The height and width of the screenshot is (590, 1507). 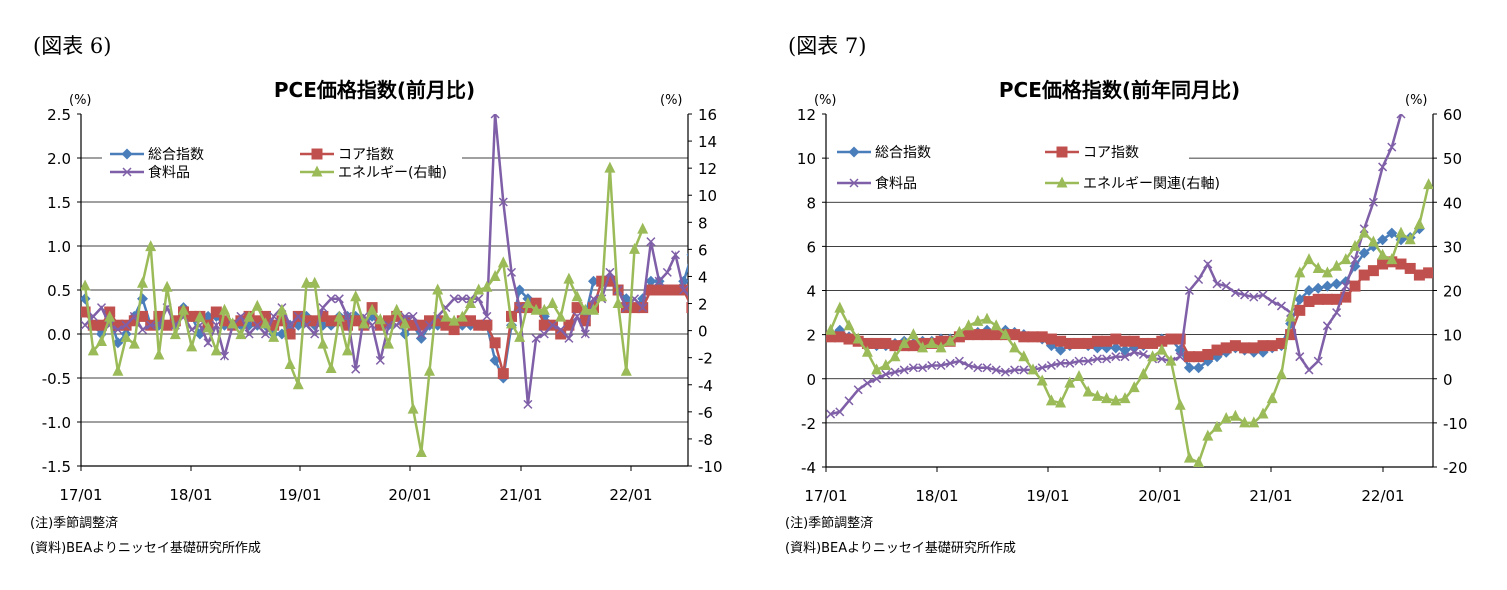 What do you see at coordinates (1455, 424) in the screenshot?
I see `y2-tick-label: -10` at bounding box center [1455, 424].